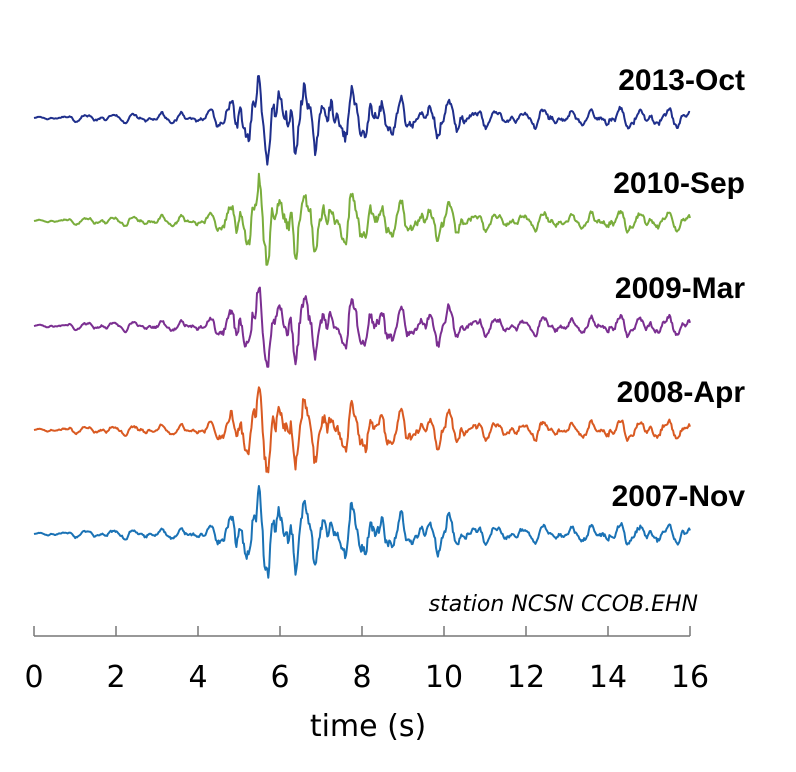 This screenshot has height=772, width=796. I want to click on x-tick-label: 6, so click(279, 677).